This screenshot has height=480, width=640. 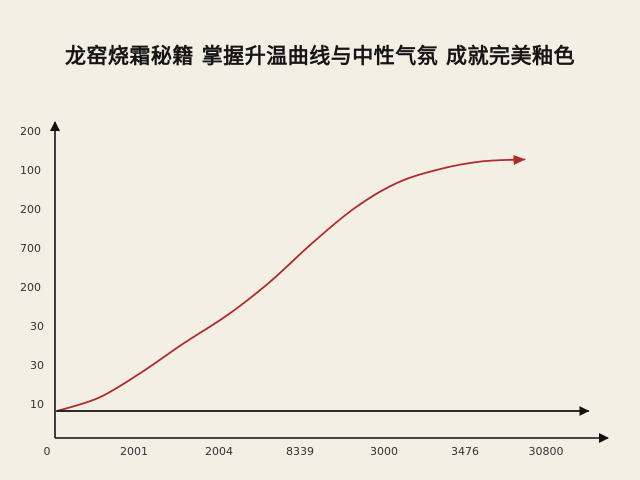 I want to click on x-tick-label: 2001, so click(x=134, y=451).